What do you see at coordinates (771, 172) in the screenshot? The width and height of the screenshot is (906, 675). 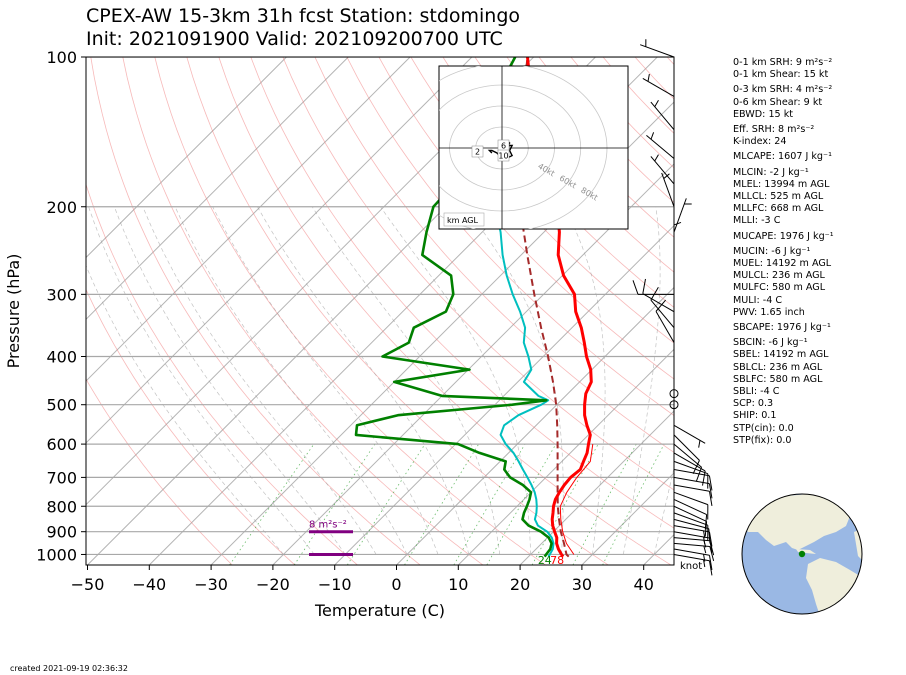 I see `parameter-line: MLCIN: -2 J kg⁻¹` at bounding box center [771, 172].